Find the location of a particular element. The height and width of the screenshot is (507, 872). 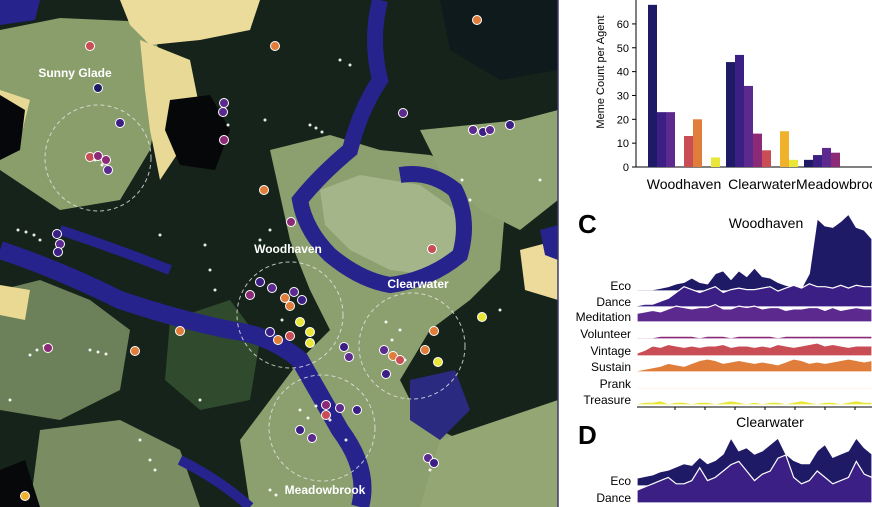

ridge-prank is located at coordinates (754, 388).